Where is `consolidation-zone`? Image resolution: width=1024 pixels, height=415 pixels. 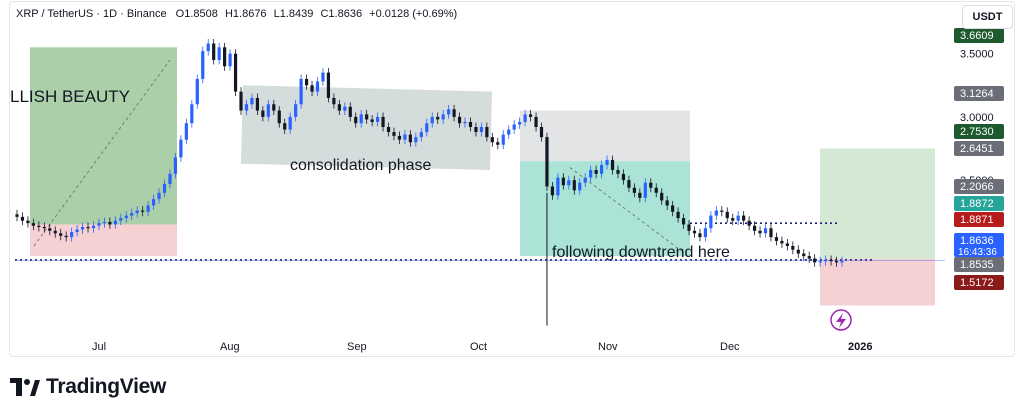 consolidation-zone is located at coordinates (366, 128).